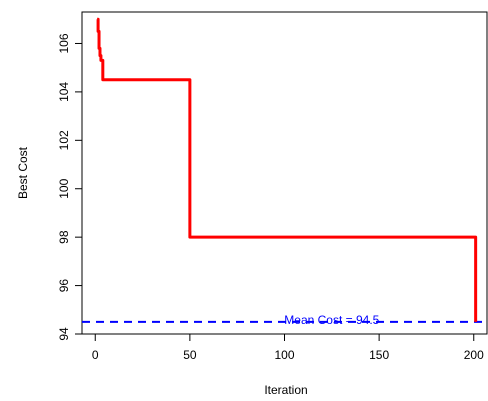 The height and width of the screenshot is (401, 488). What do you see at coordinates (285, 390) in the screenshot?
I see `x-axis-title: Iteration` at bounding box center [285, 390].